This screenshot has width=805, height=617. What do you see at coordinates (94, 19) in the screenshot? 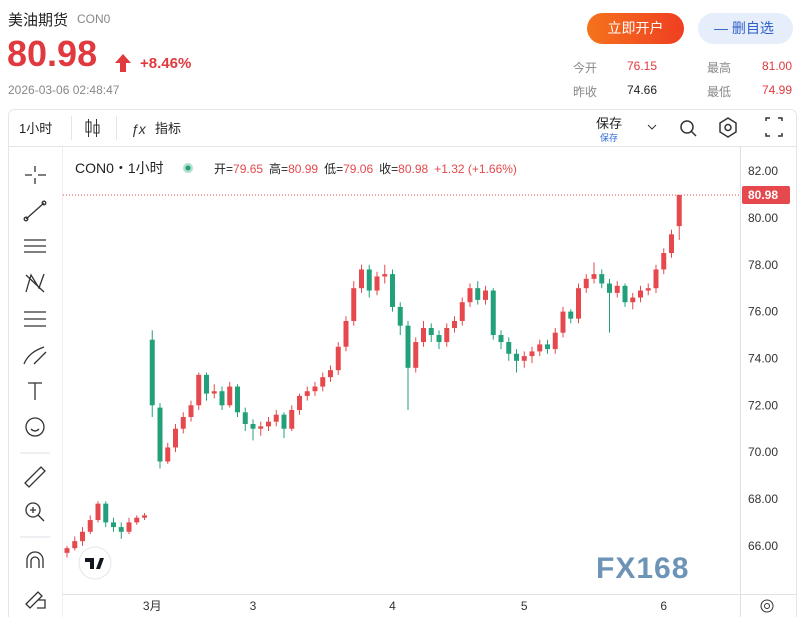
I see `code: CON0` at bounding box center [94, 19].